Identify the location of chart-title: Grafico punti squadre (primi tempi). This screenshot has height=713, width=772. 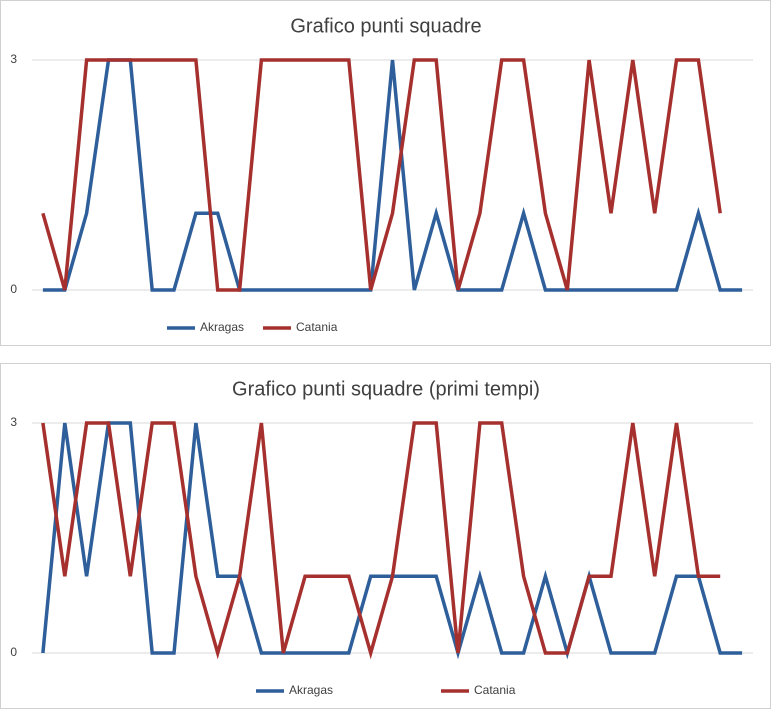
(386, 389).